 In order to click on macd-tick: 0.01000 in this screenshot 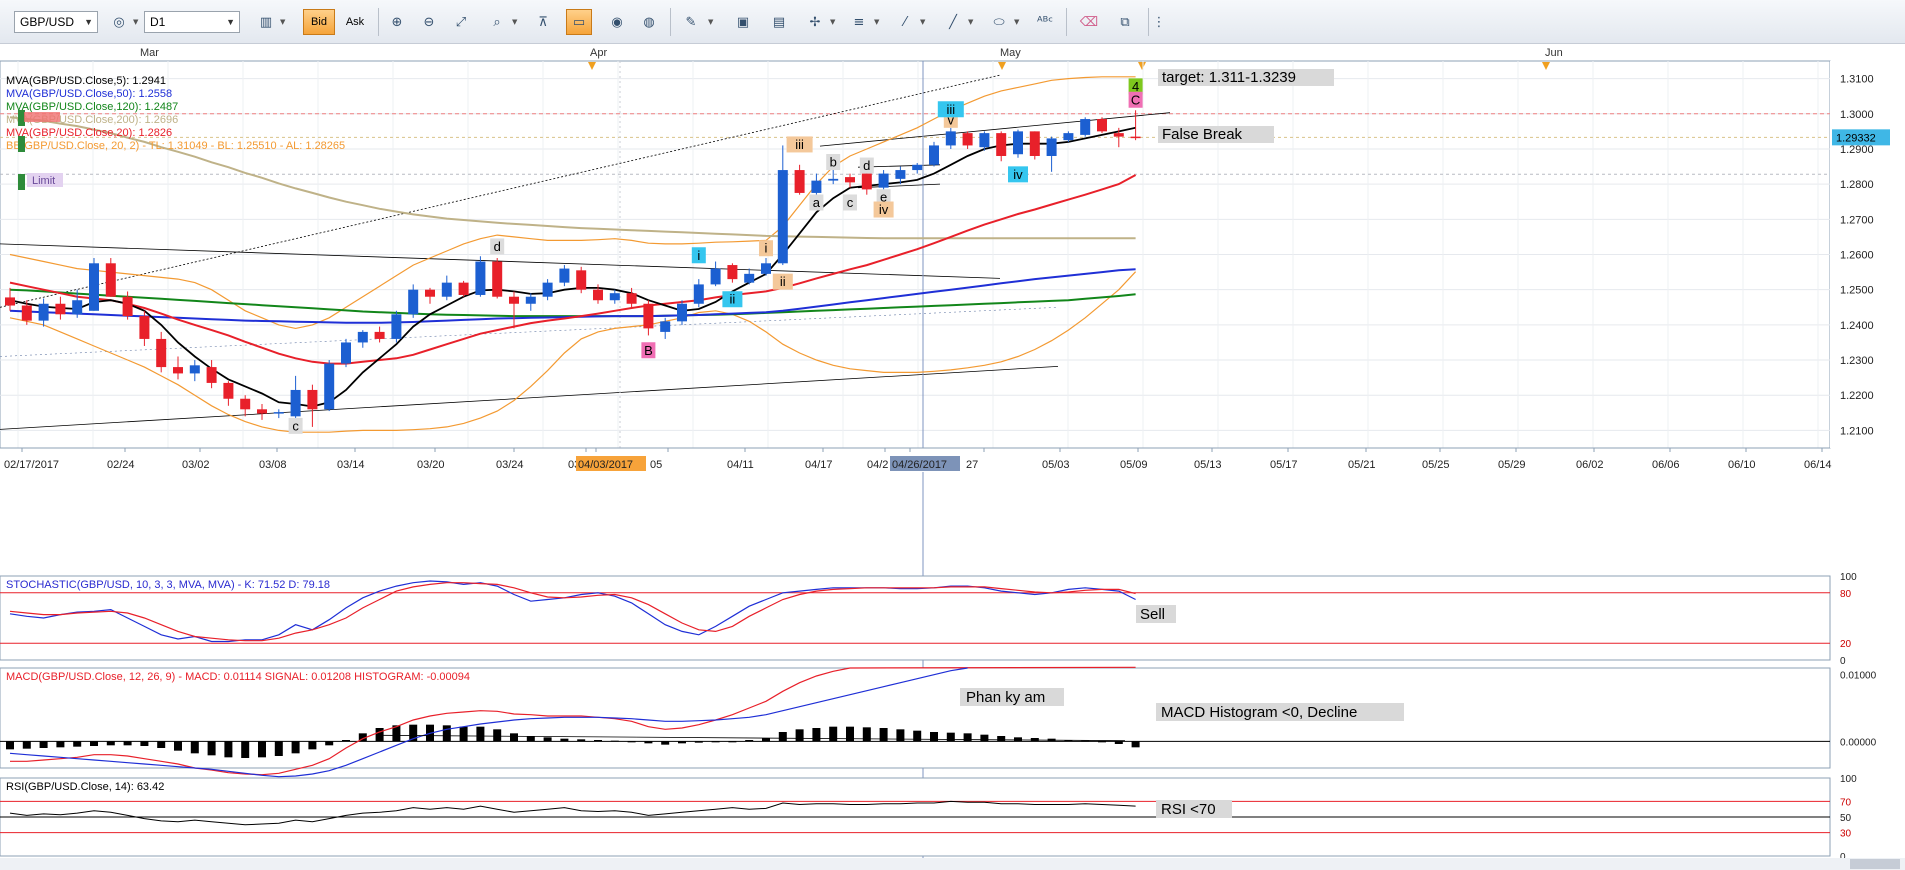, I will do `click(1858, 676)`.